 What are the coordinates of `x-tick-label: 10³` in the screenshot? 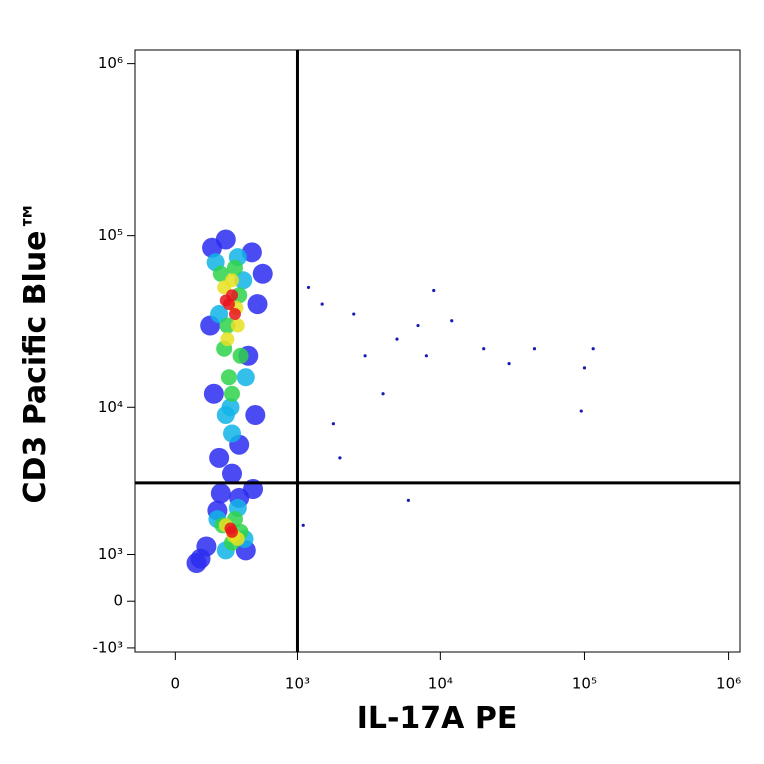 It's located at (297, 684).